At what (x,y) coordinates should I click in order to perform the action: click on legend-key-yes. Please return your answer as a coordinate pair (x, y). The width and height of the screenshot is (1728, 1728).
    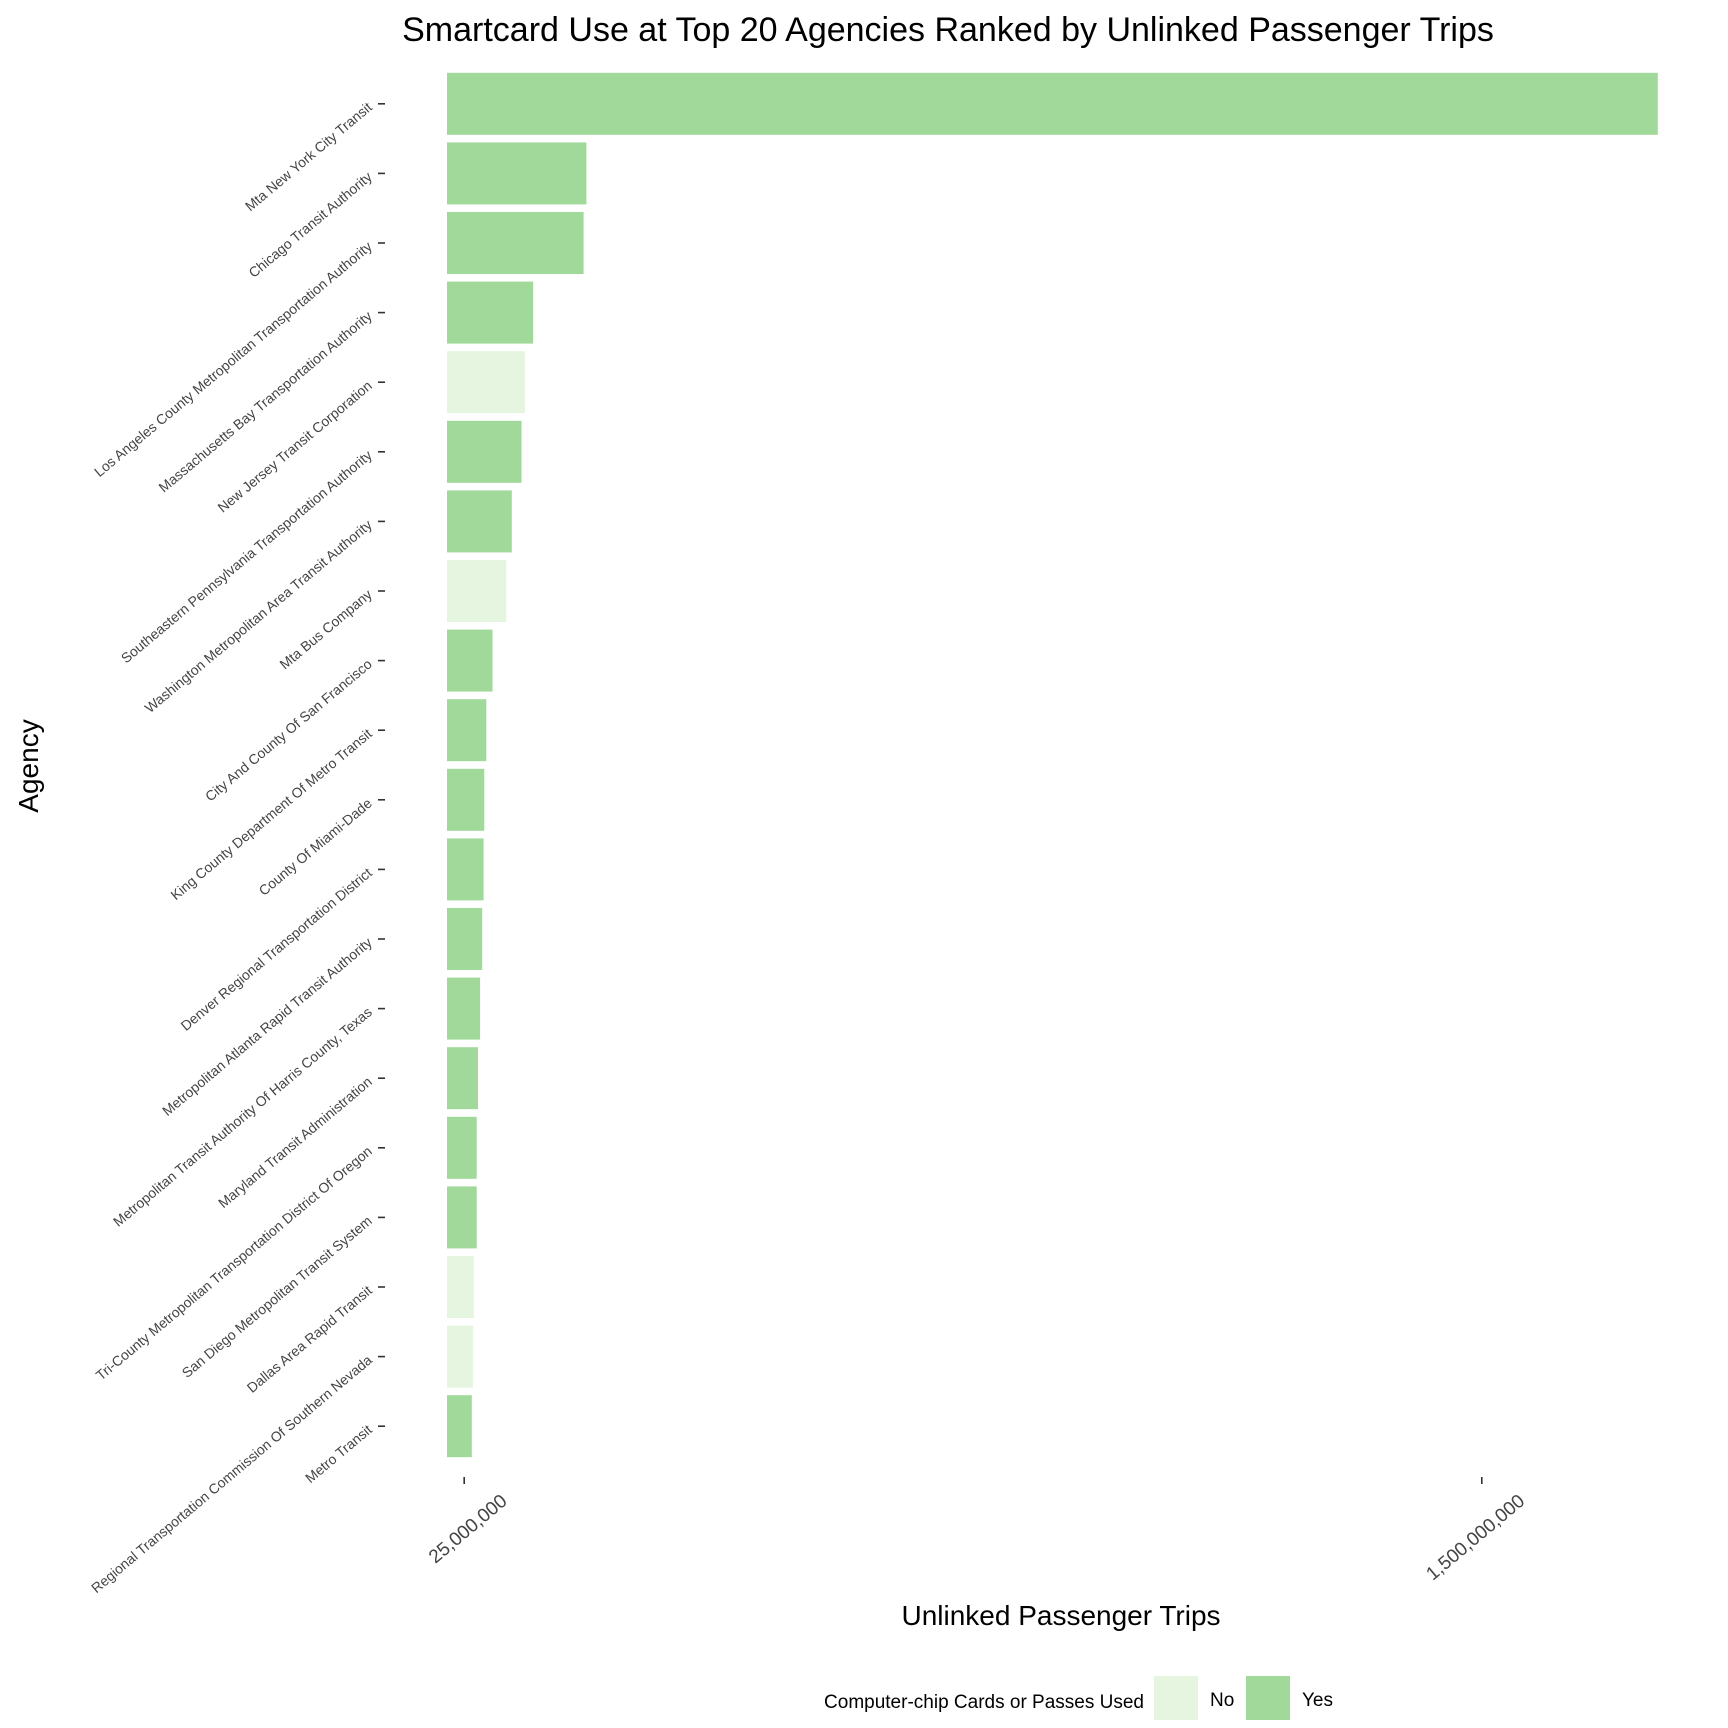
    Looking at the image, I should click on (1268, 1698).